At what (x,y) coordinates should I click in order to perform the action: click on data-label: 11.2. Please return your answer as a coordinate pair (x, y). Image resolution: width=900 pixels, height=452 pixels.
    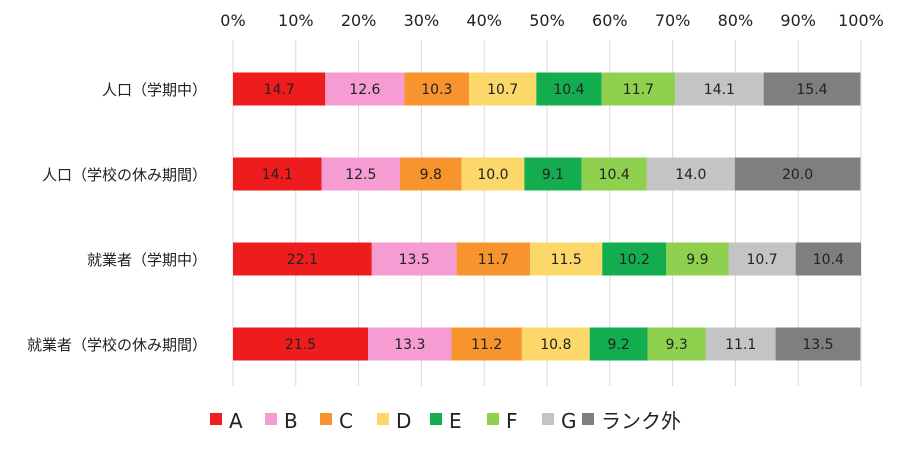
    Looking at the image, I should click on (486, 345).